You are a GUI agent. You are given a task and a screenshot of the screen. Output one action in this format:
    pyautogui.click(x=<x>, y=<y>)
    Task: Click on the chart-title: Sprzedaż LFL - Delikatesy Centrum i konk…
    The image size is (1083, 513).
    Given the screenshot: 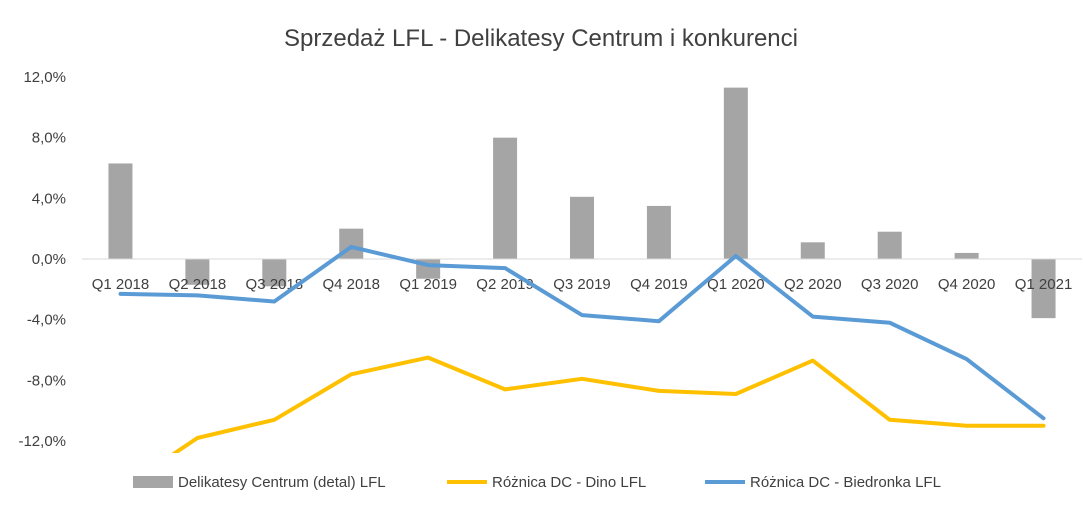 What is the action you would take?
    pyautogui.click(x=541, y=38)
    